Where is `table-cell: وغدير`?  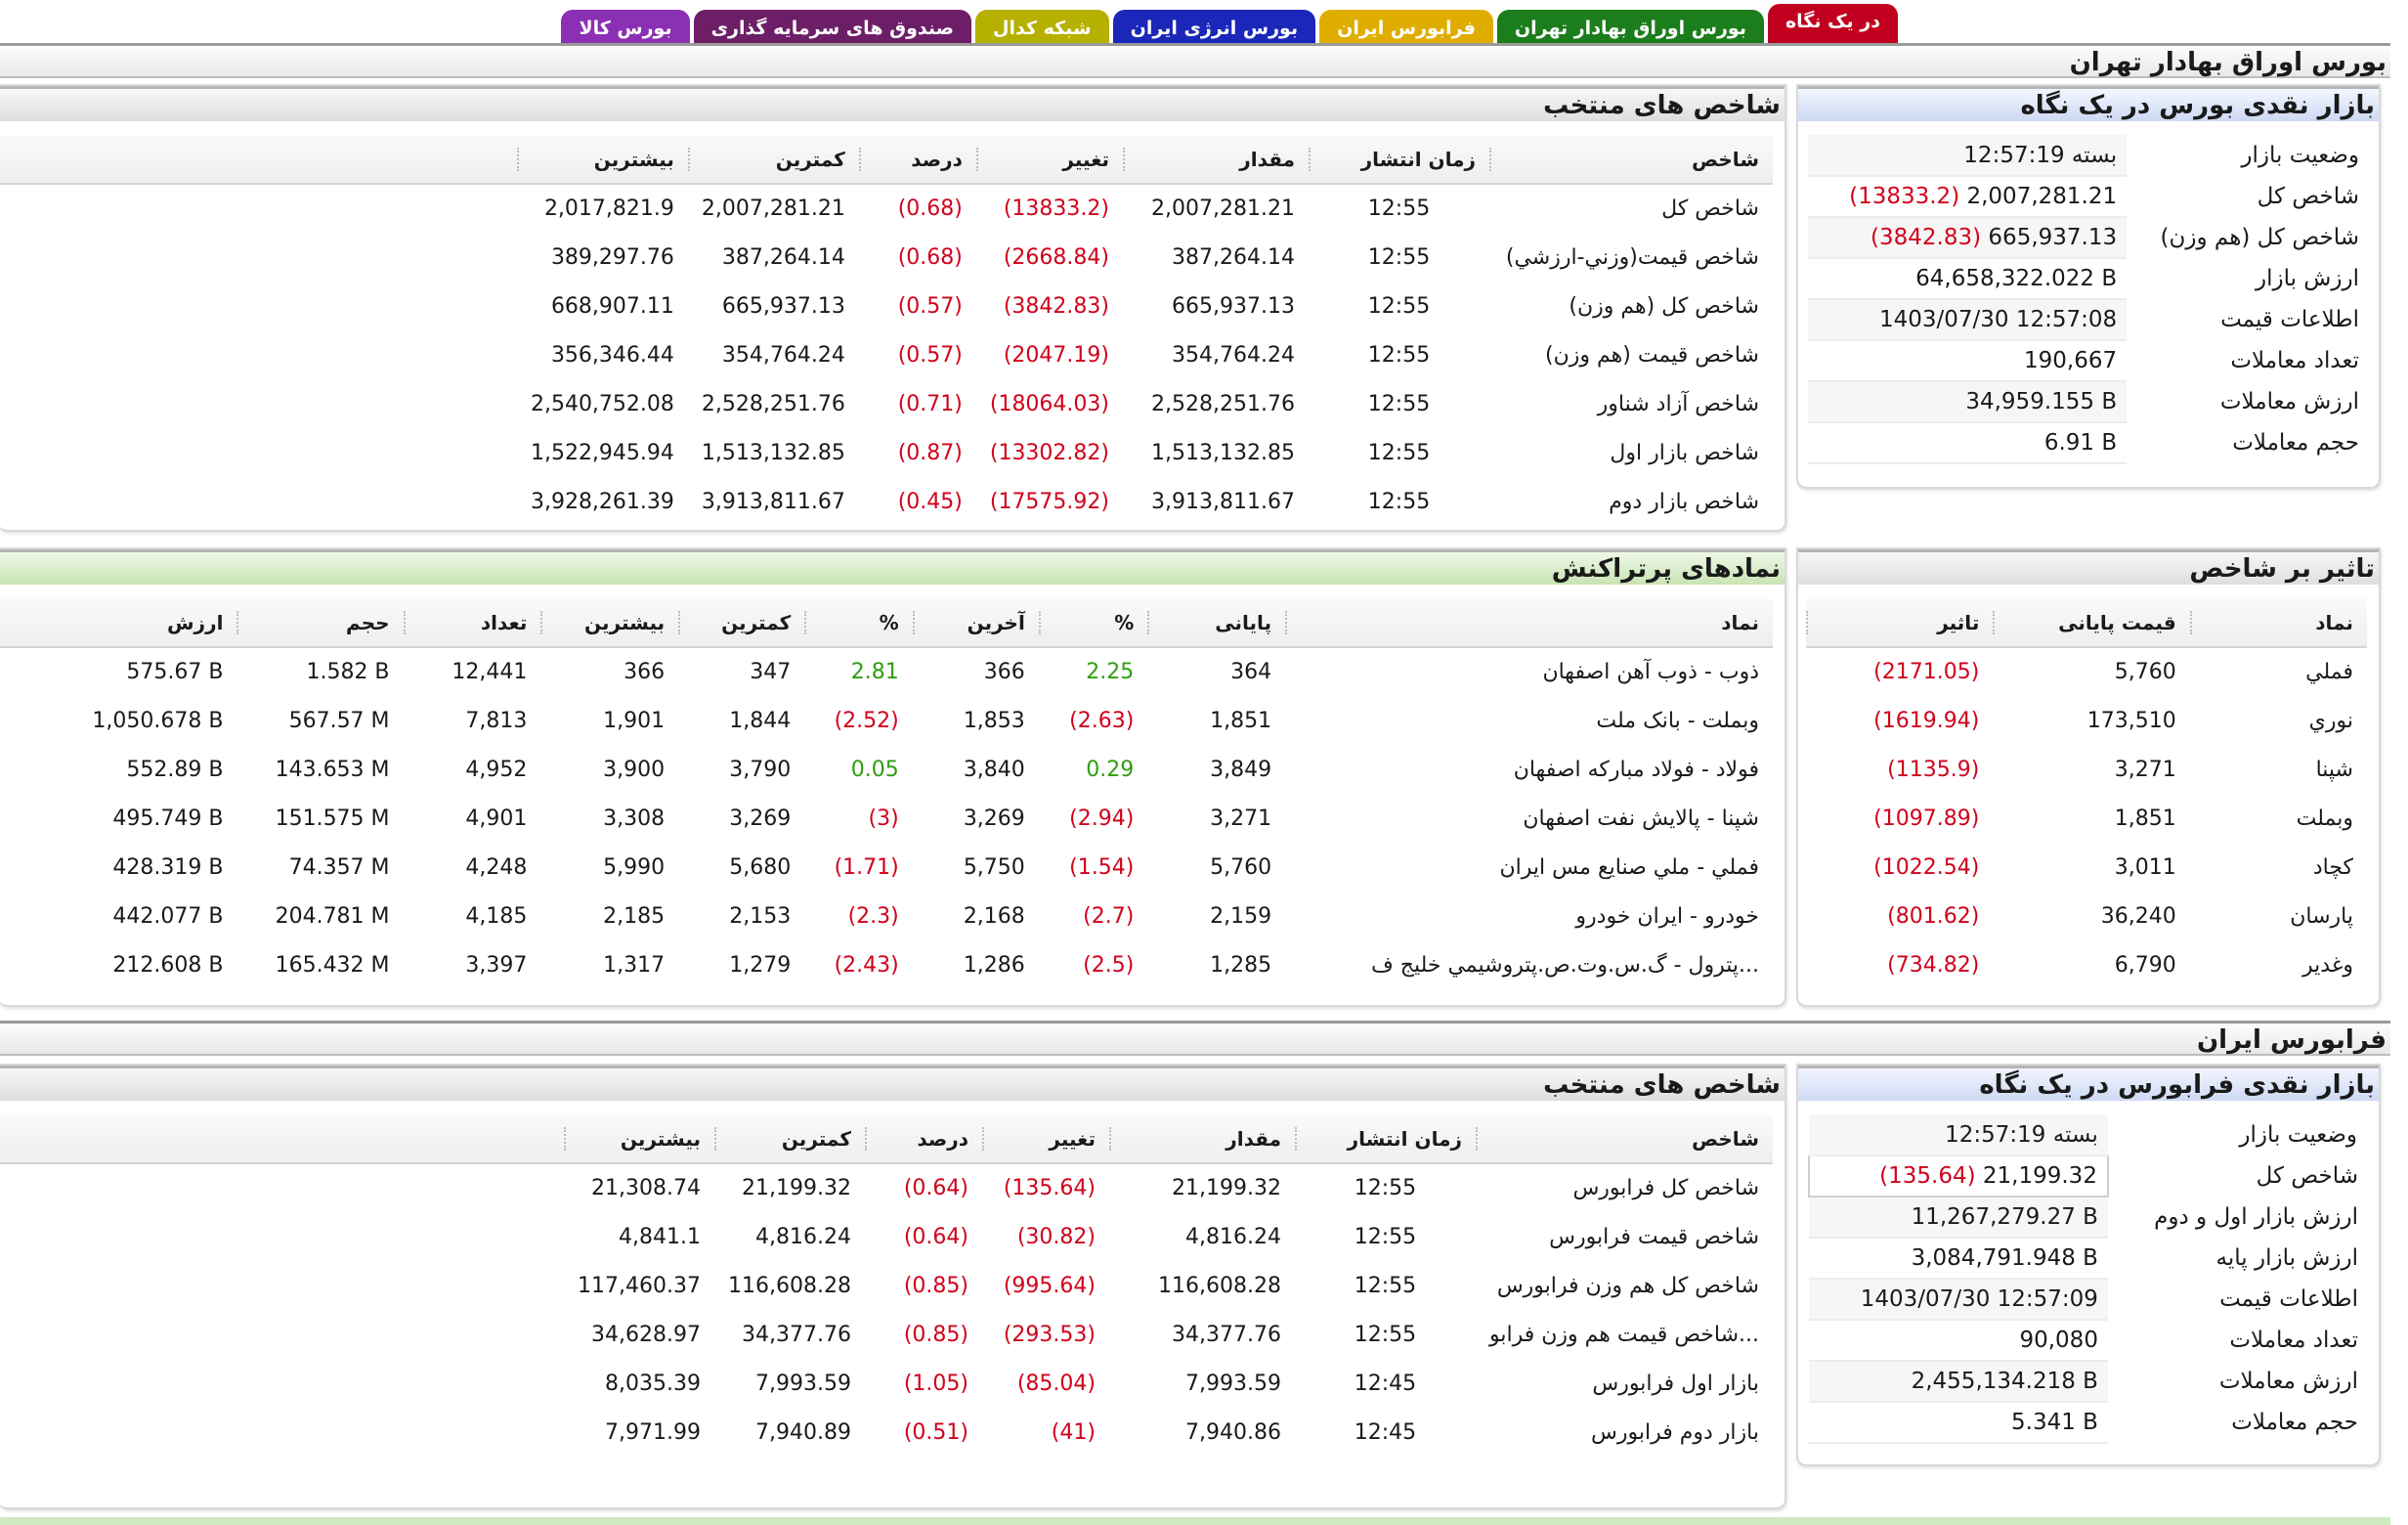
table-cell: وغدير is located at coordinates (2278, 964).